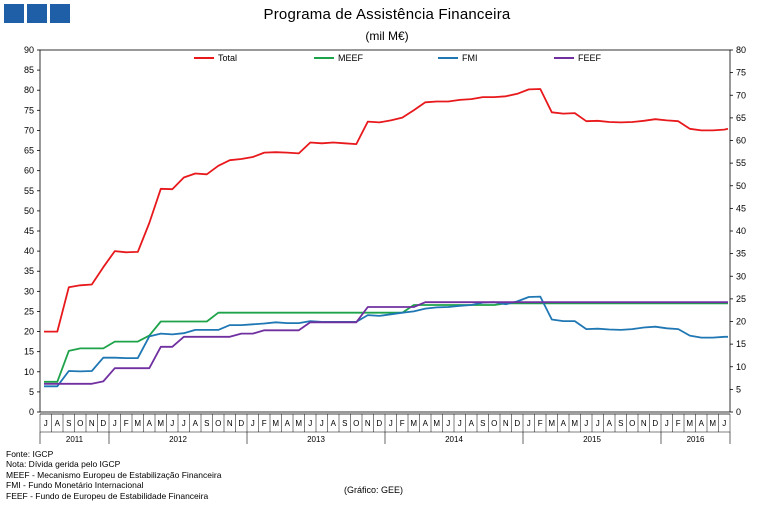  Describe the element at coordinates (29, 251) in the screenshot. I see `y-left-tick-label: 40` at that location.